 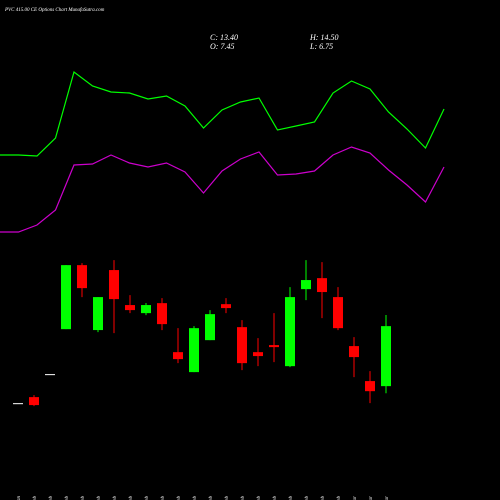 What do you see at coordinates (179, 498) in the screenshot?
I see `x-tick-label: 14 Feb` at bounding box center [179, 498].